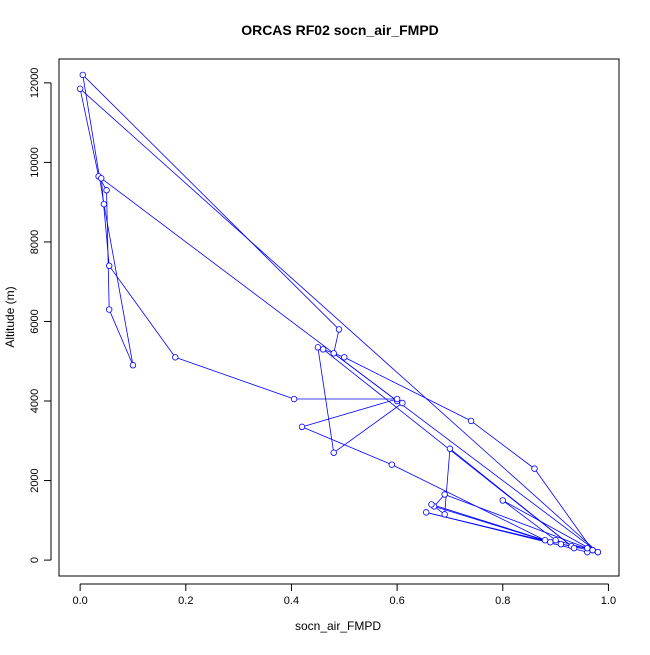  I want to click on x-axis-label: socn_air_FMPD, so click(338, 626).